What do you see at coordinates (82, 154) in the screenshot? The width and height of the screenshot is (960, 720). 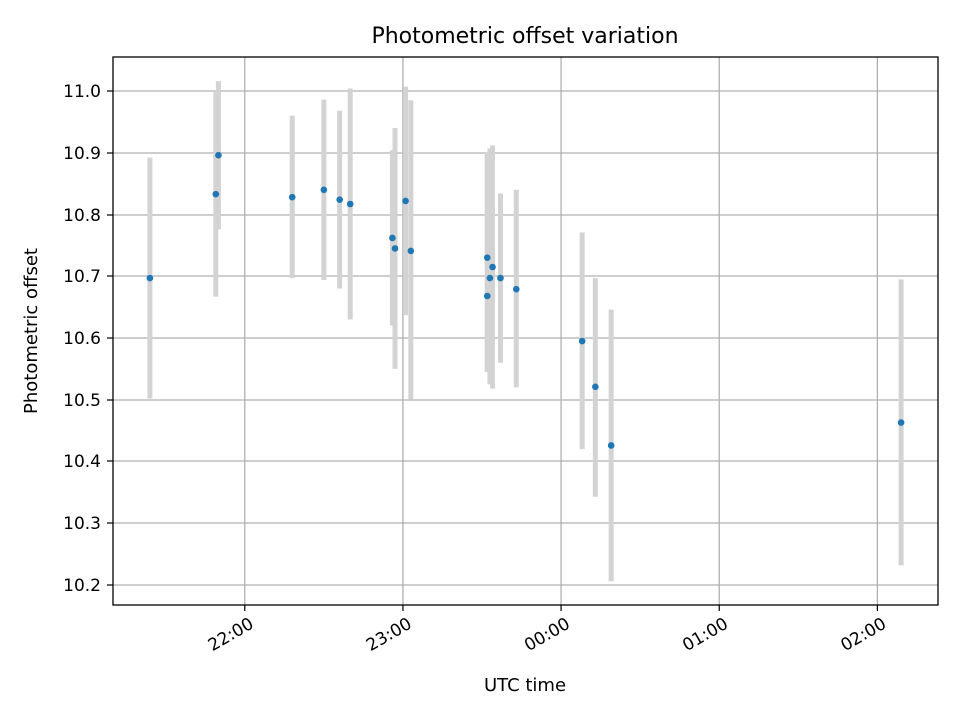 I see `y-tick-label: 10.9` at bounding box center [82, 154].